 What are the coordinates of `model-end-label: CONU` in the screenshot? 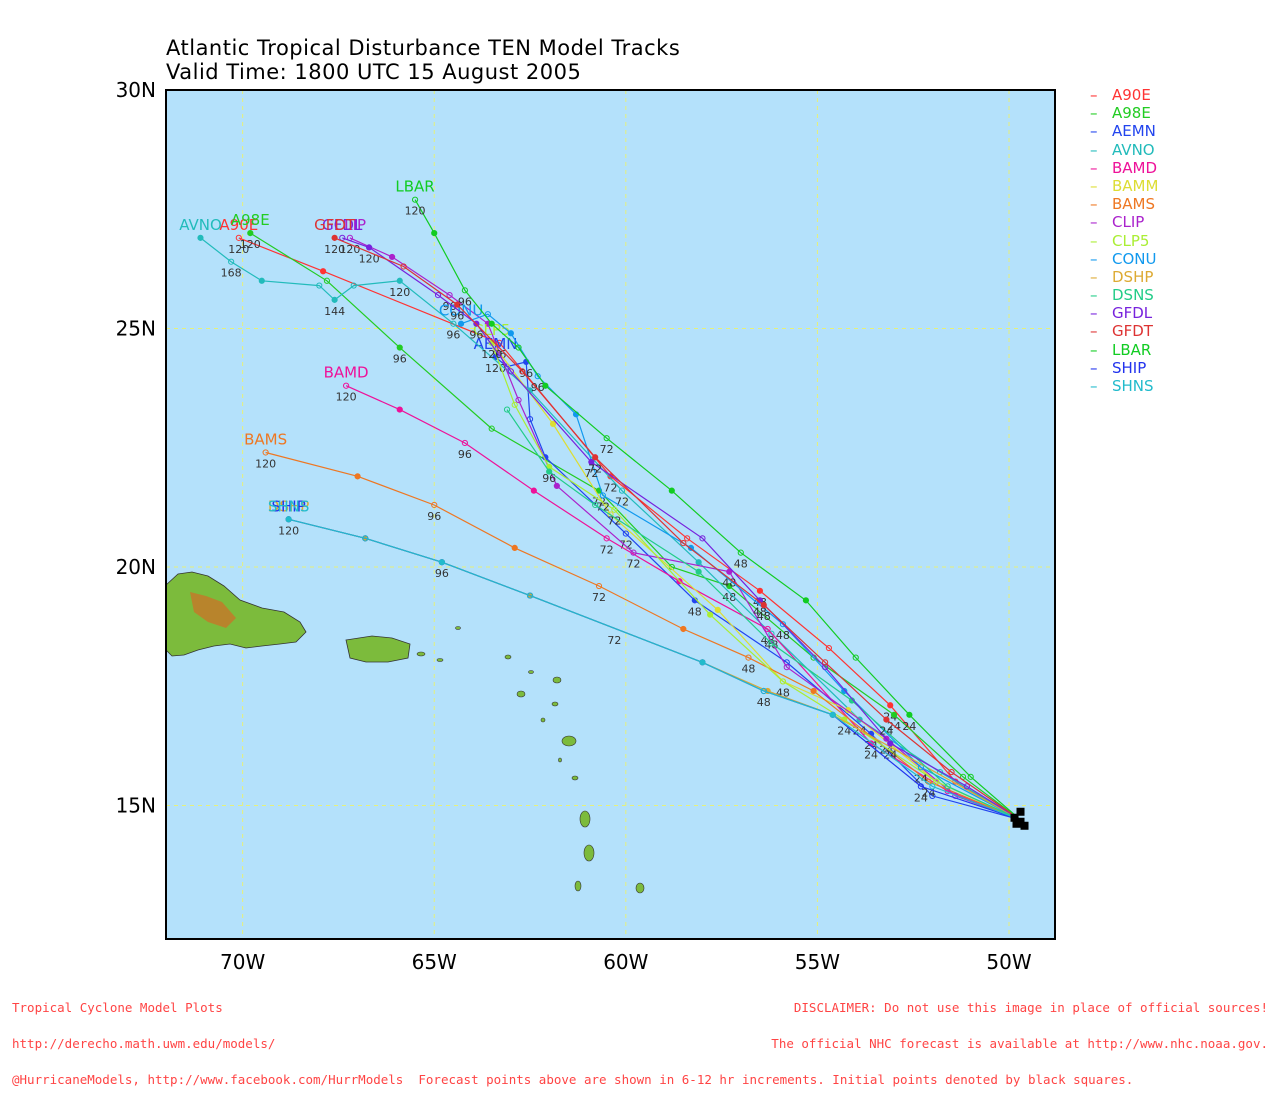 It's located at (461, 311).